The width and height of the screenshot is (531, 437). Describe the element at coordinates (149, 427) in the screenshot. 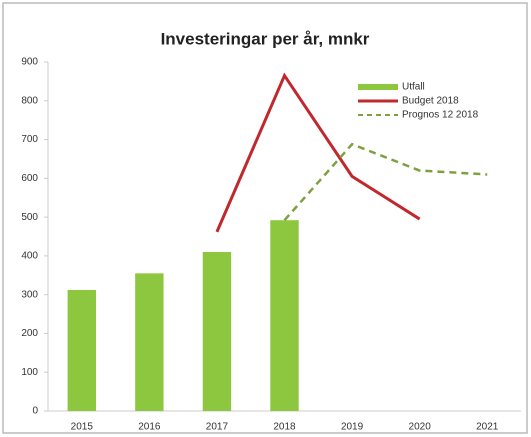

I see `x-tick-label: 2016` at that location.